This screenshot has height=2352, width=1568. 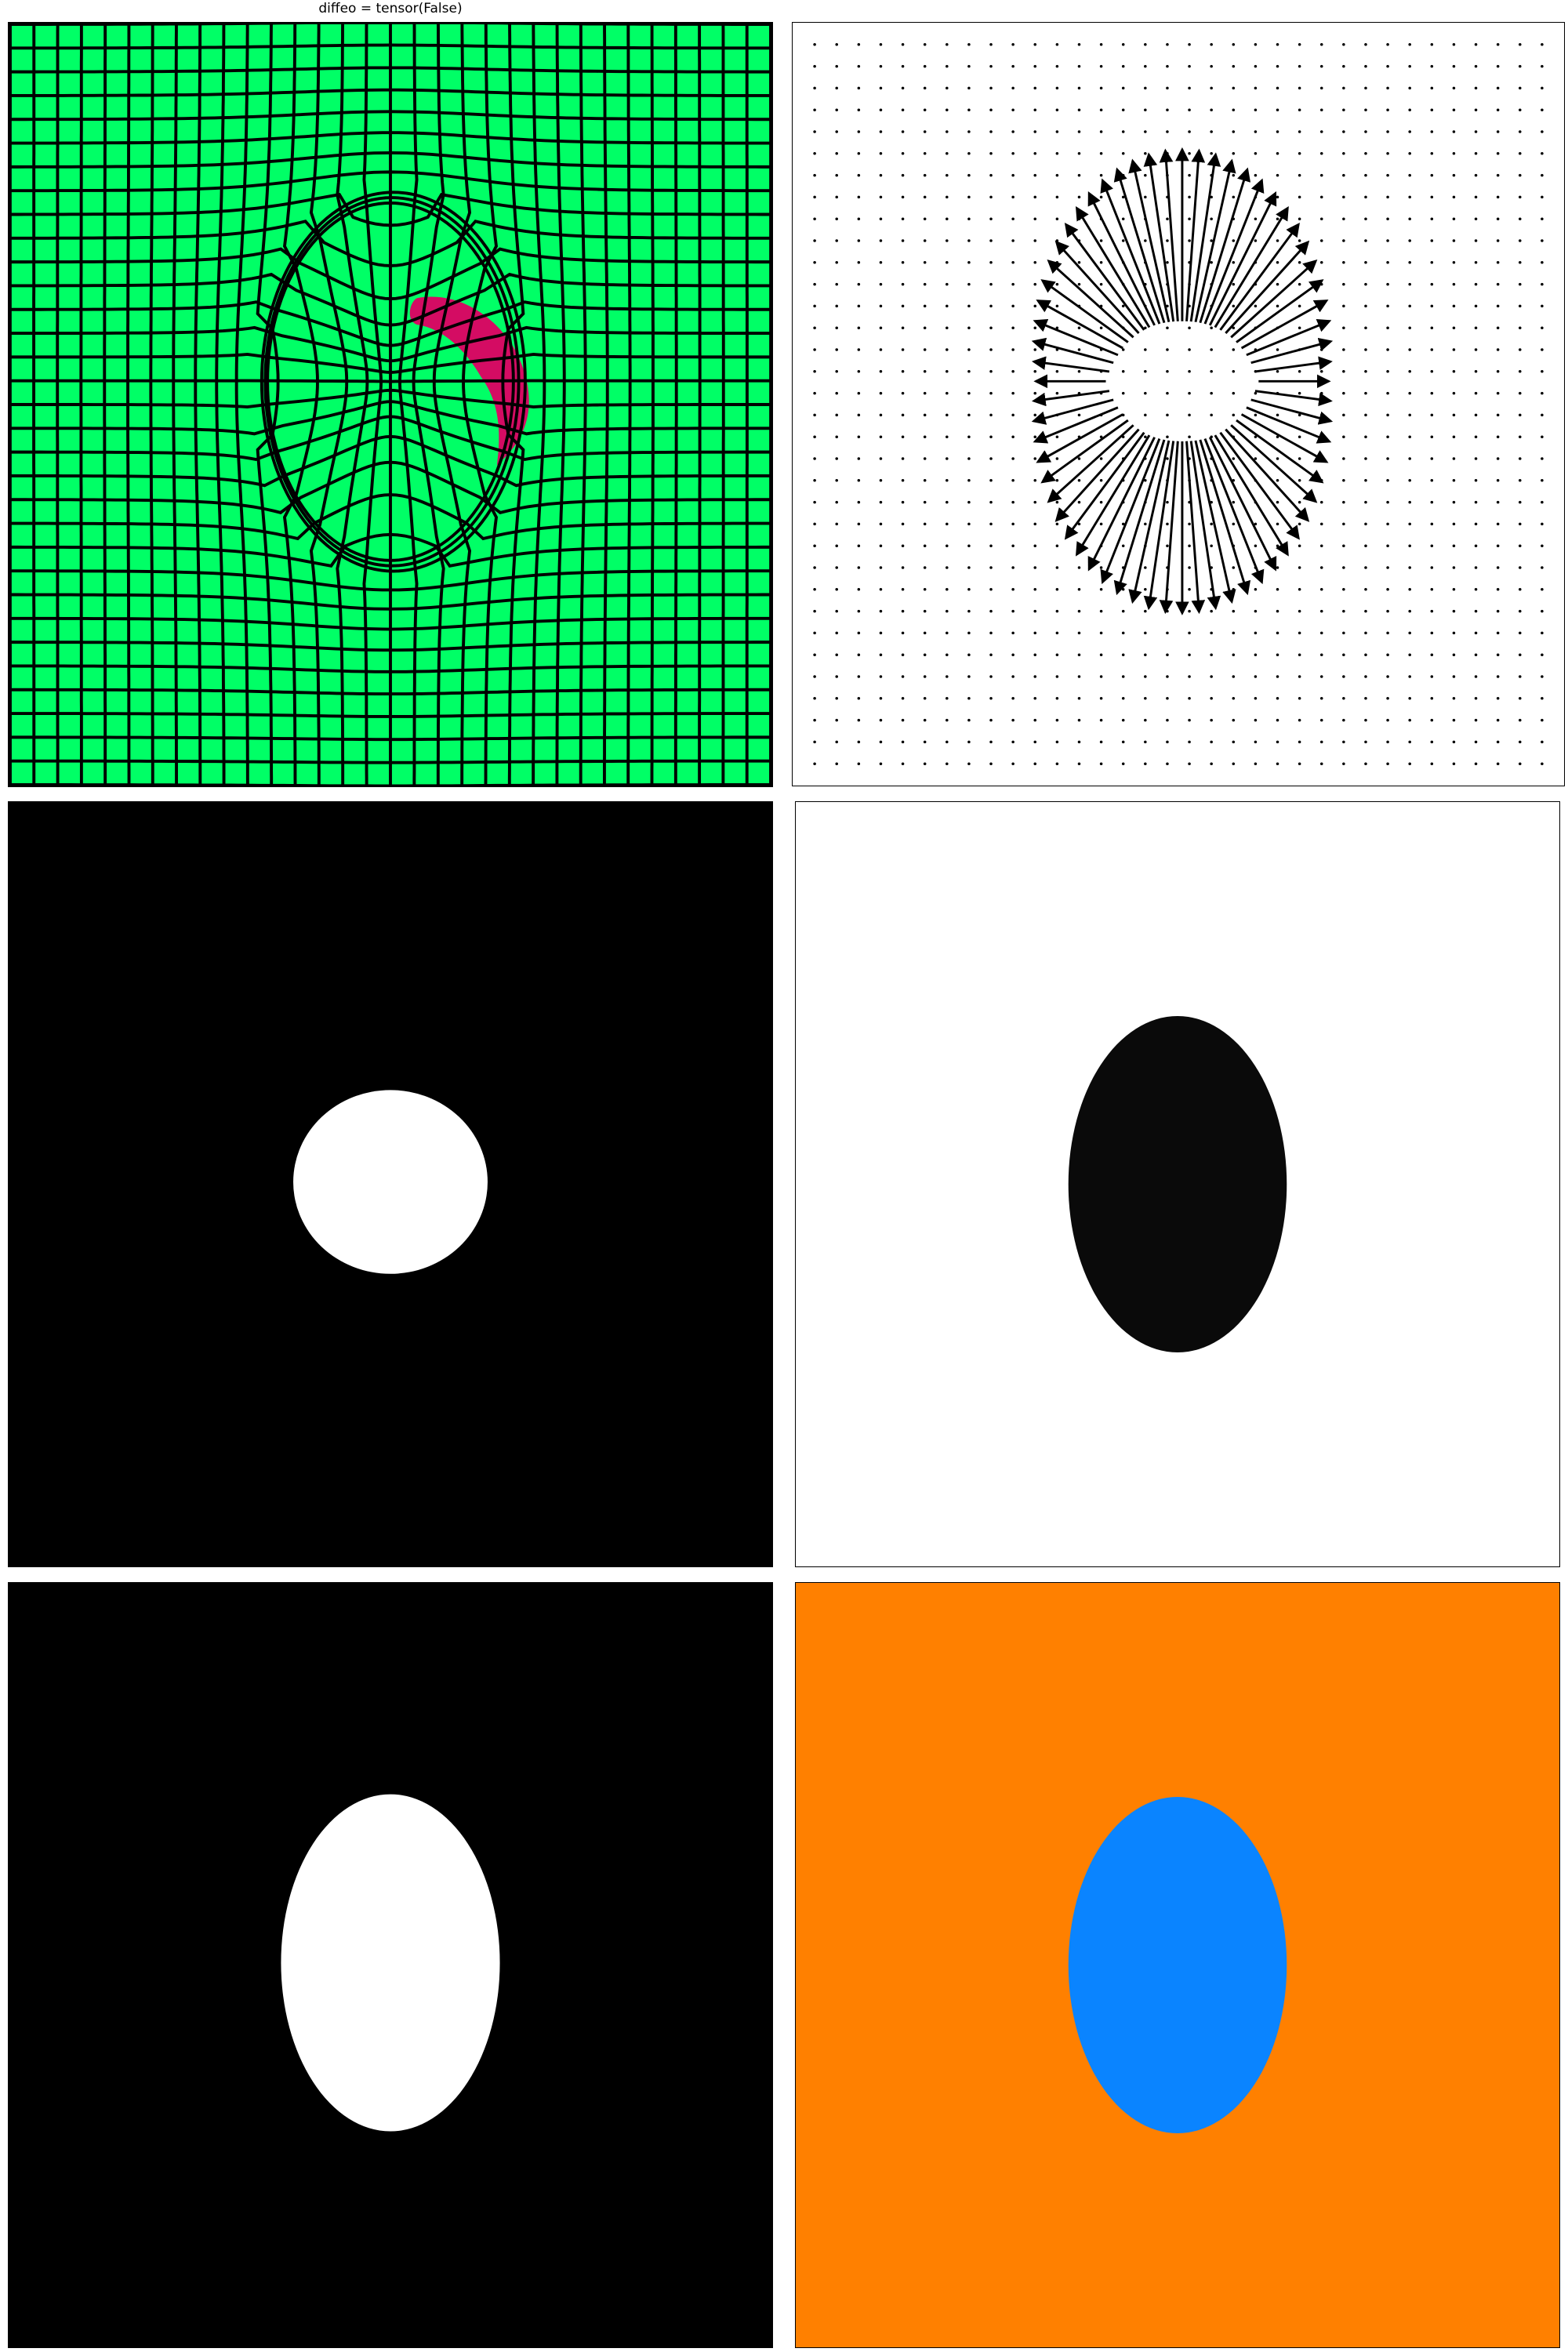 I want to click on grid-line-horizontal, so click(x=390, y=580).